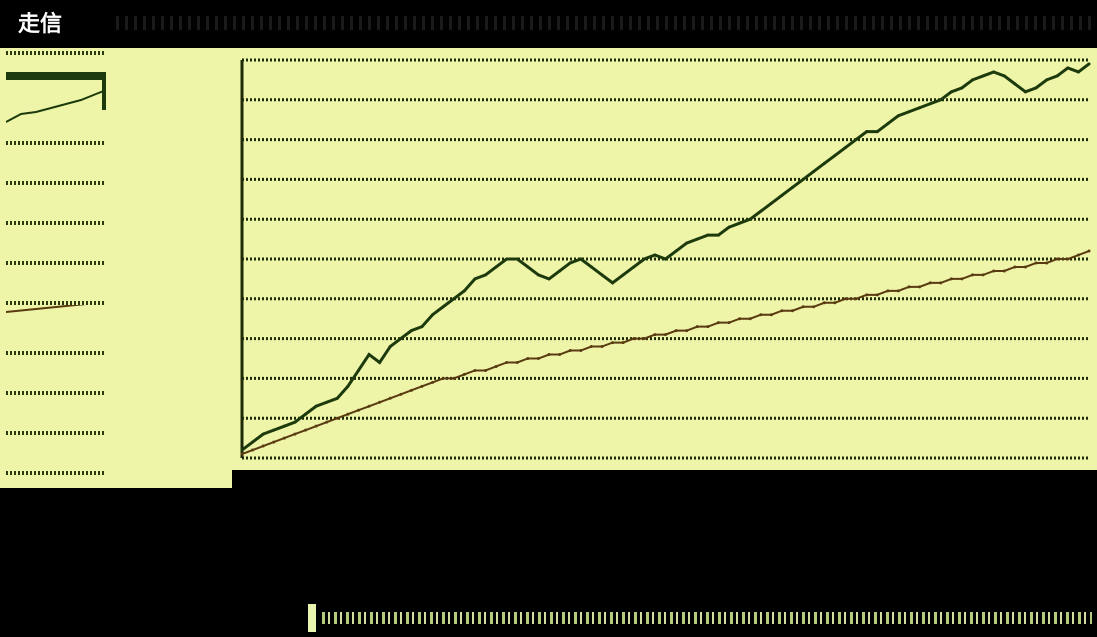  I want to click on footer-scroll-handle, so click(312, 618).